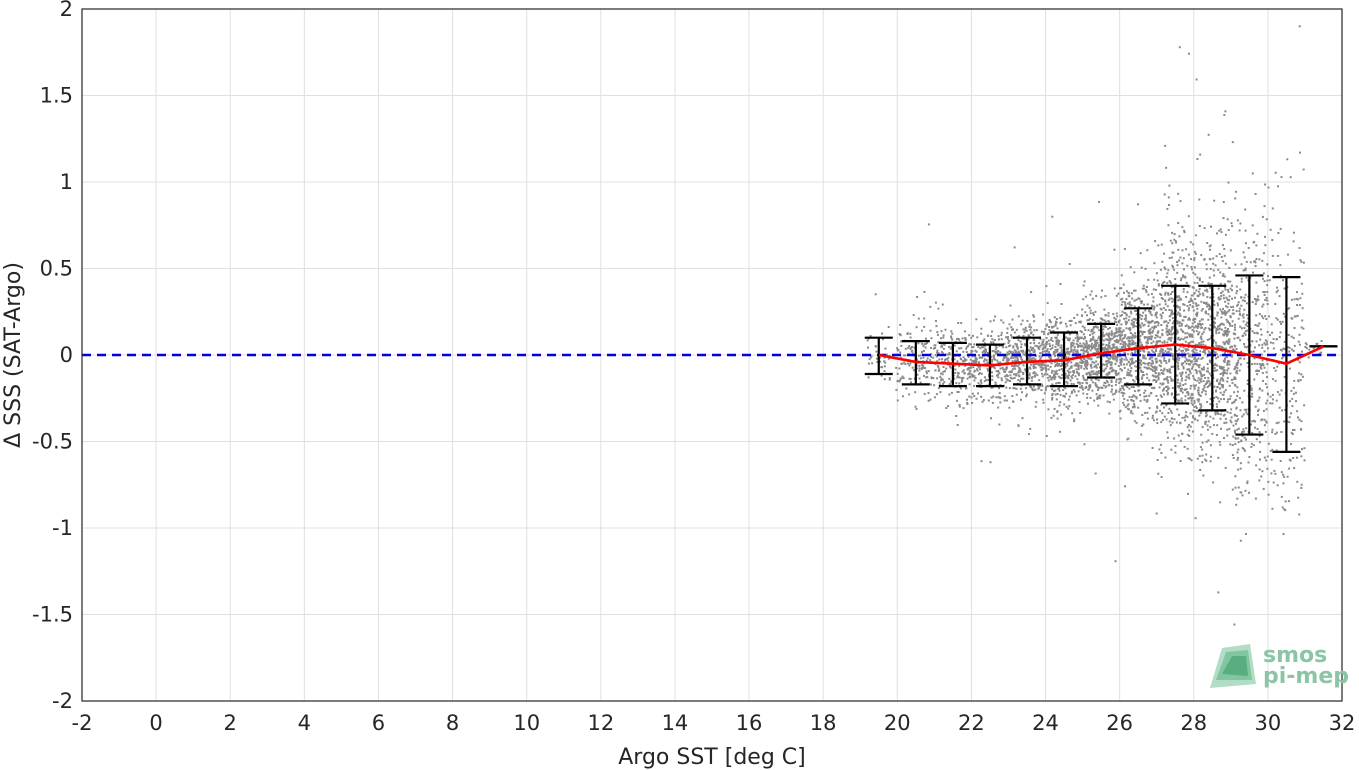 The height and width of the screenshot is (770, 1359). What do you see at coordinates (13, 355) in the screenshot?
I see `y-axis-label: Δ SSS (SAT-Argo)` at bounding box center [13, 355].